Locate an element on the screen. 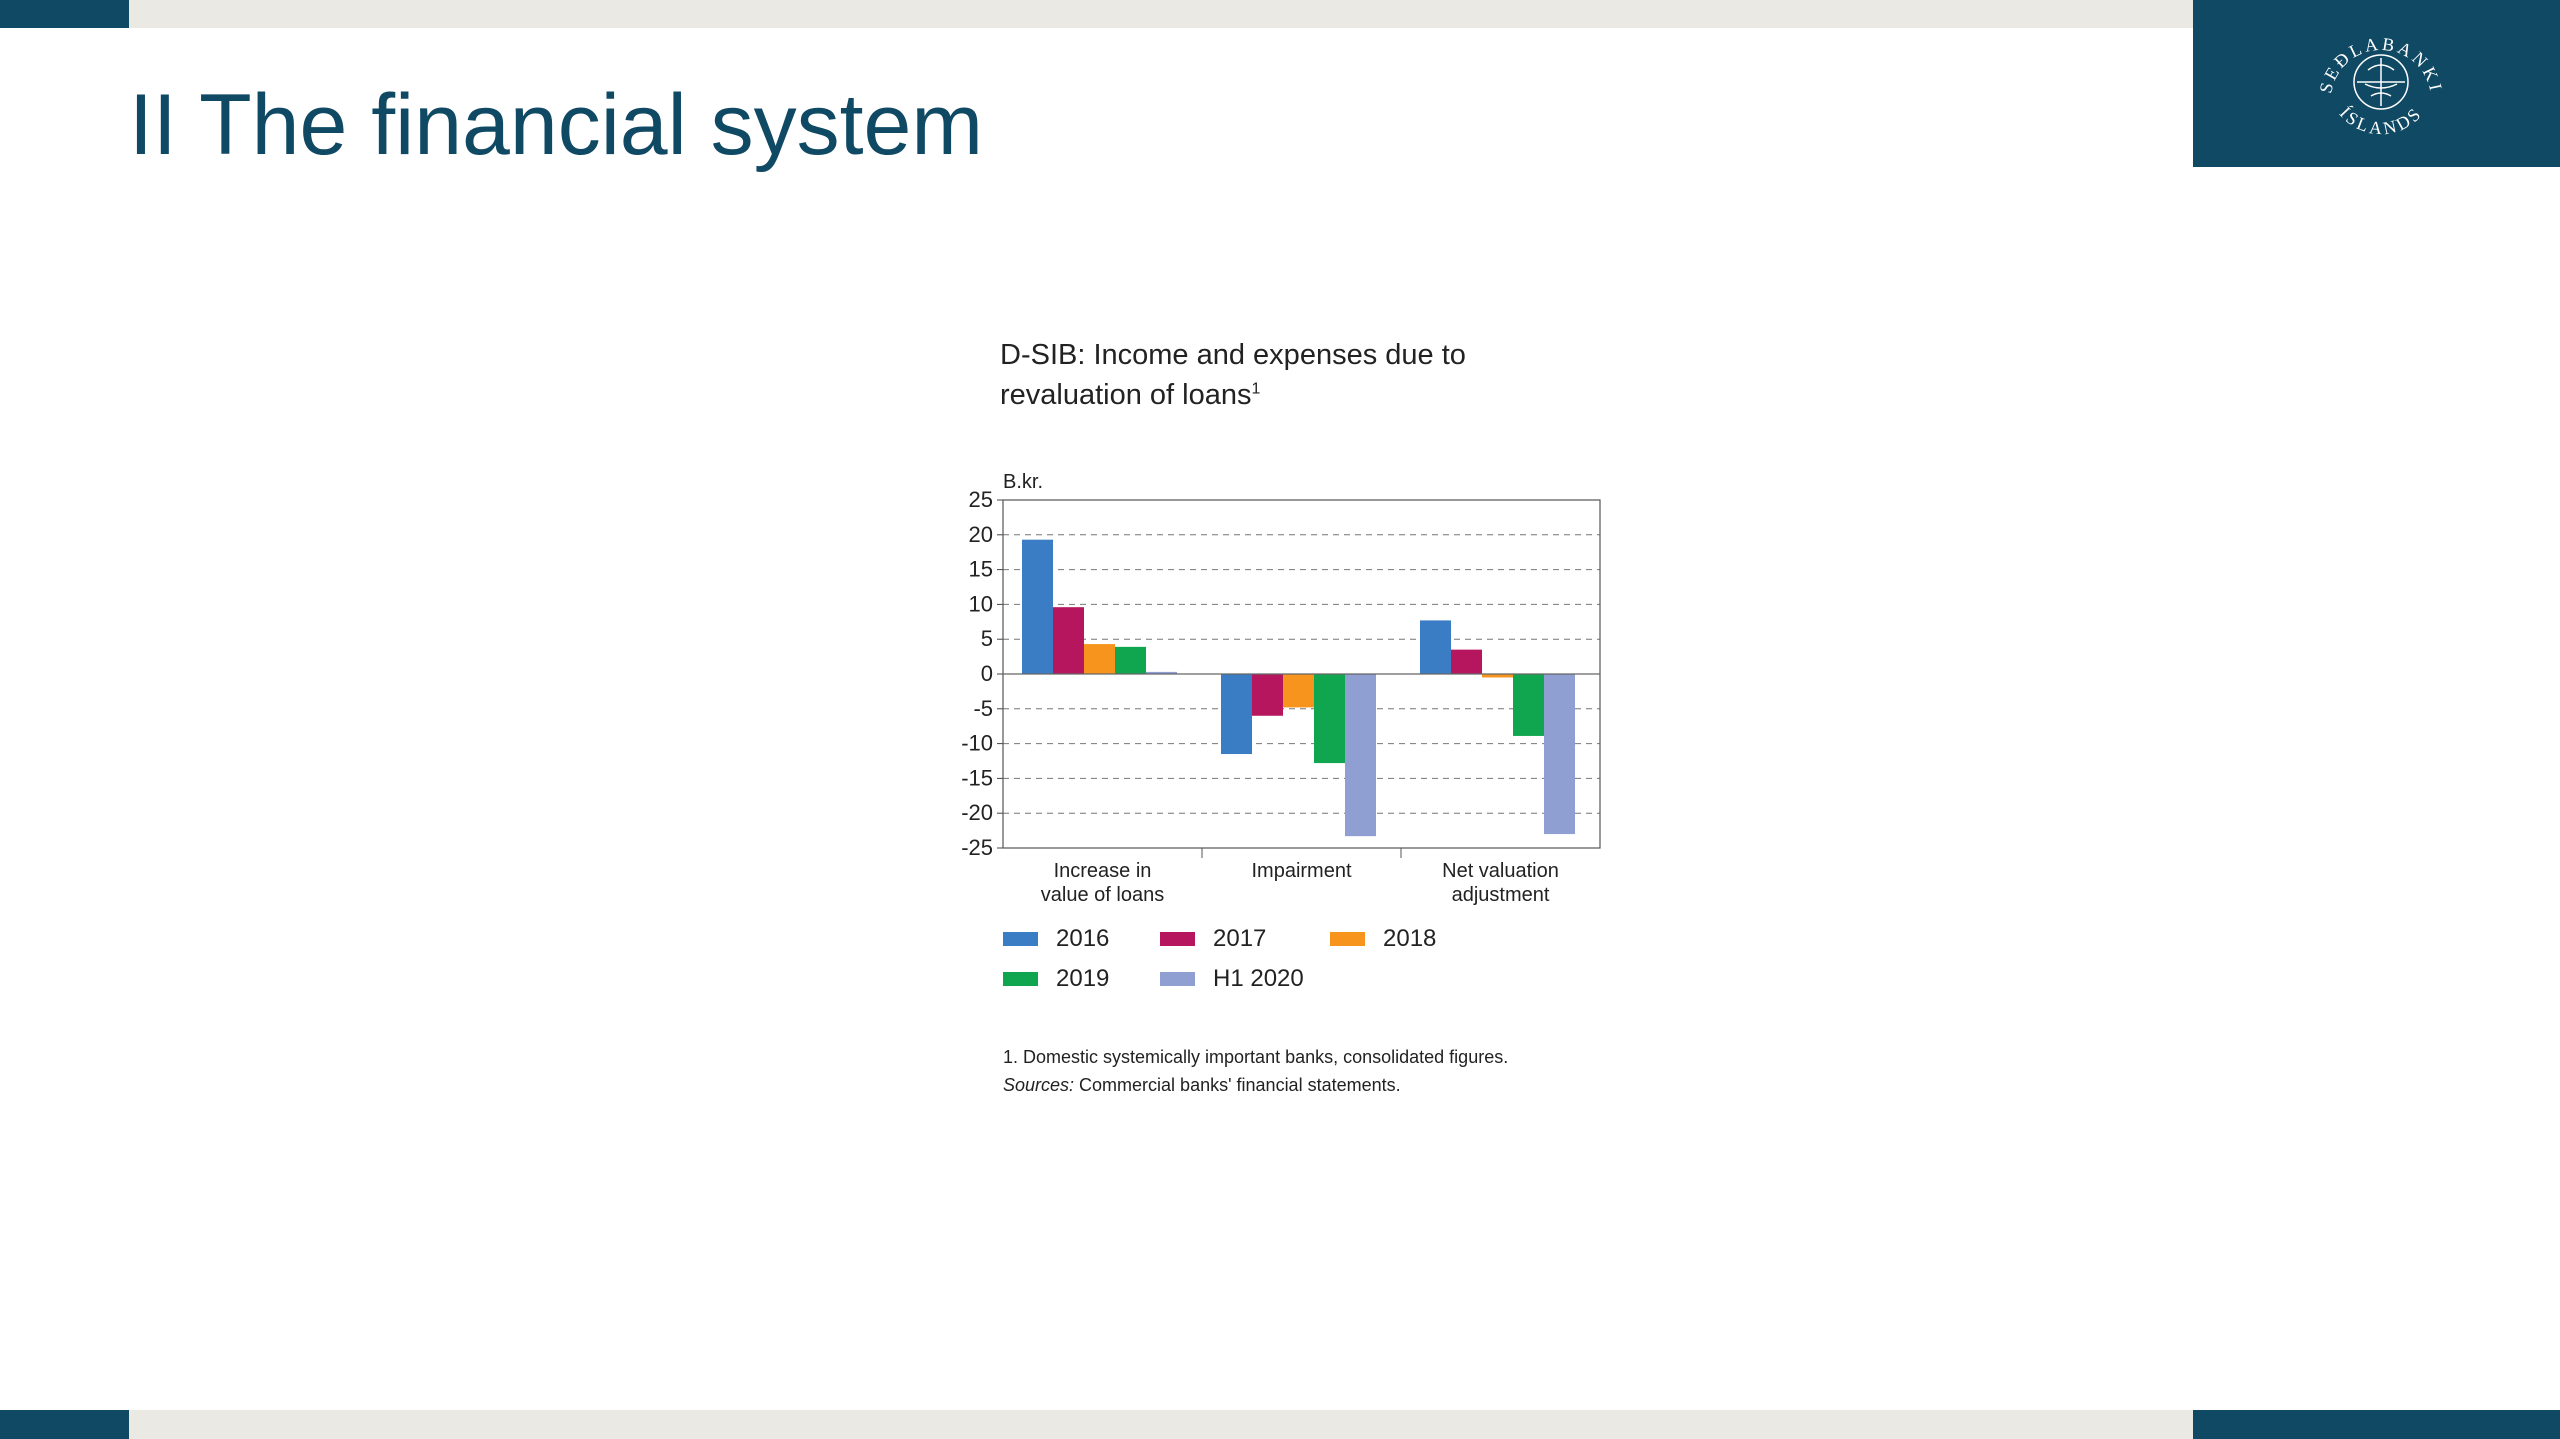 This screenshot has height=1439, width=2560. legend-item-2019: 2019 is located at coordinates (1056, 979).